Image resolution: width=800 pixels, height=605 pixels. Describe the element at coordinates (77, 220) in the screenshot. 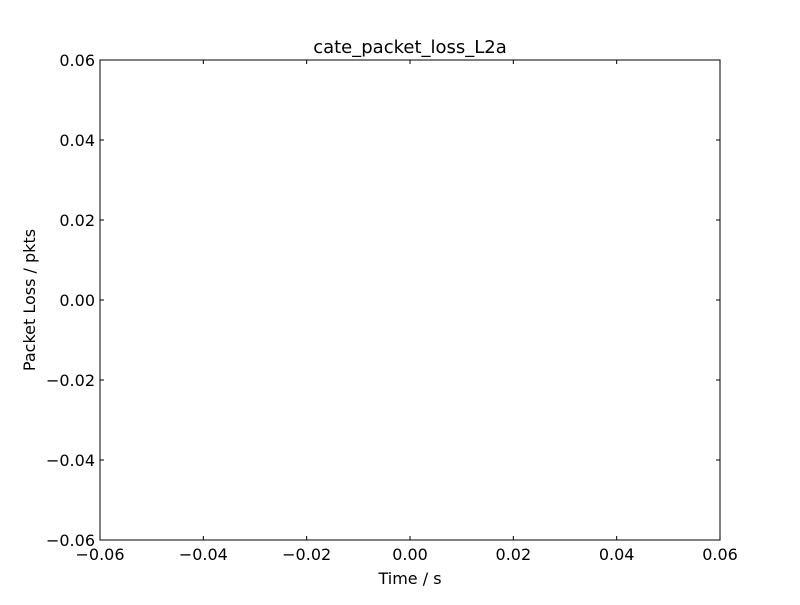

I see `y-tick-label: 0.02` at that location.